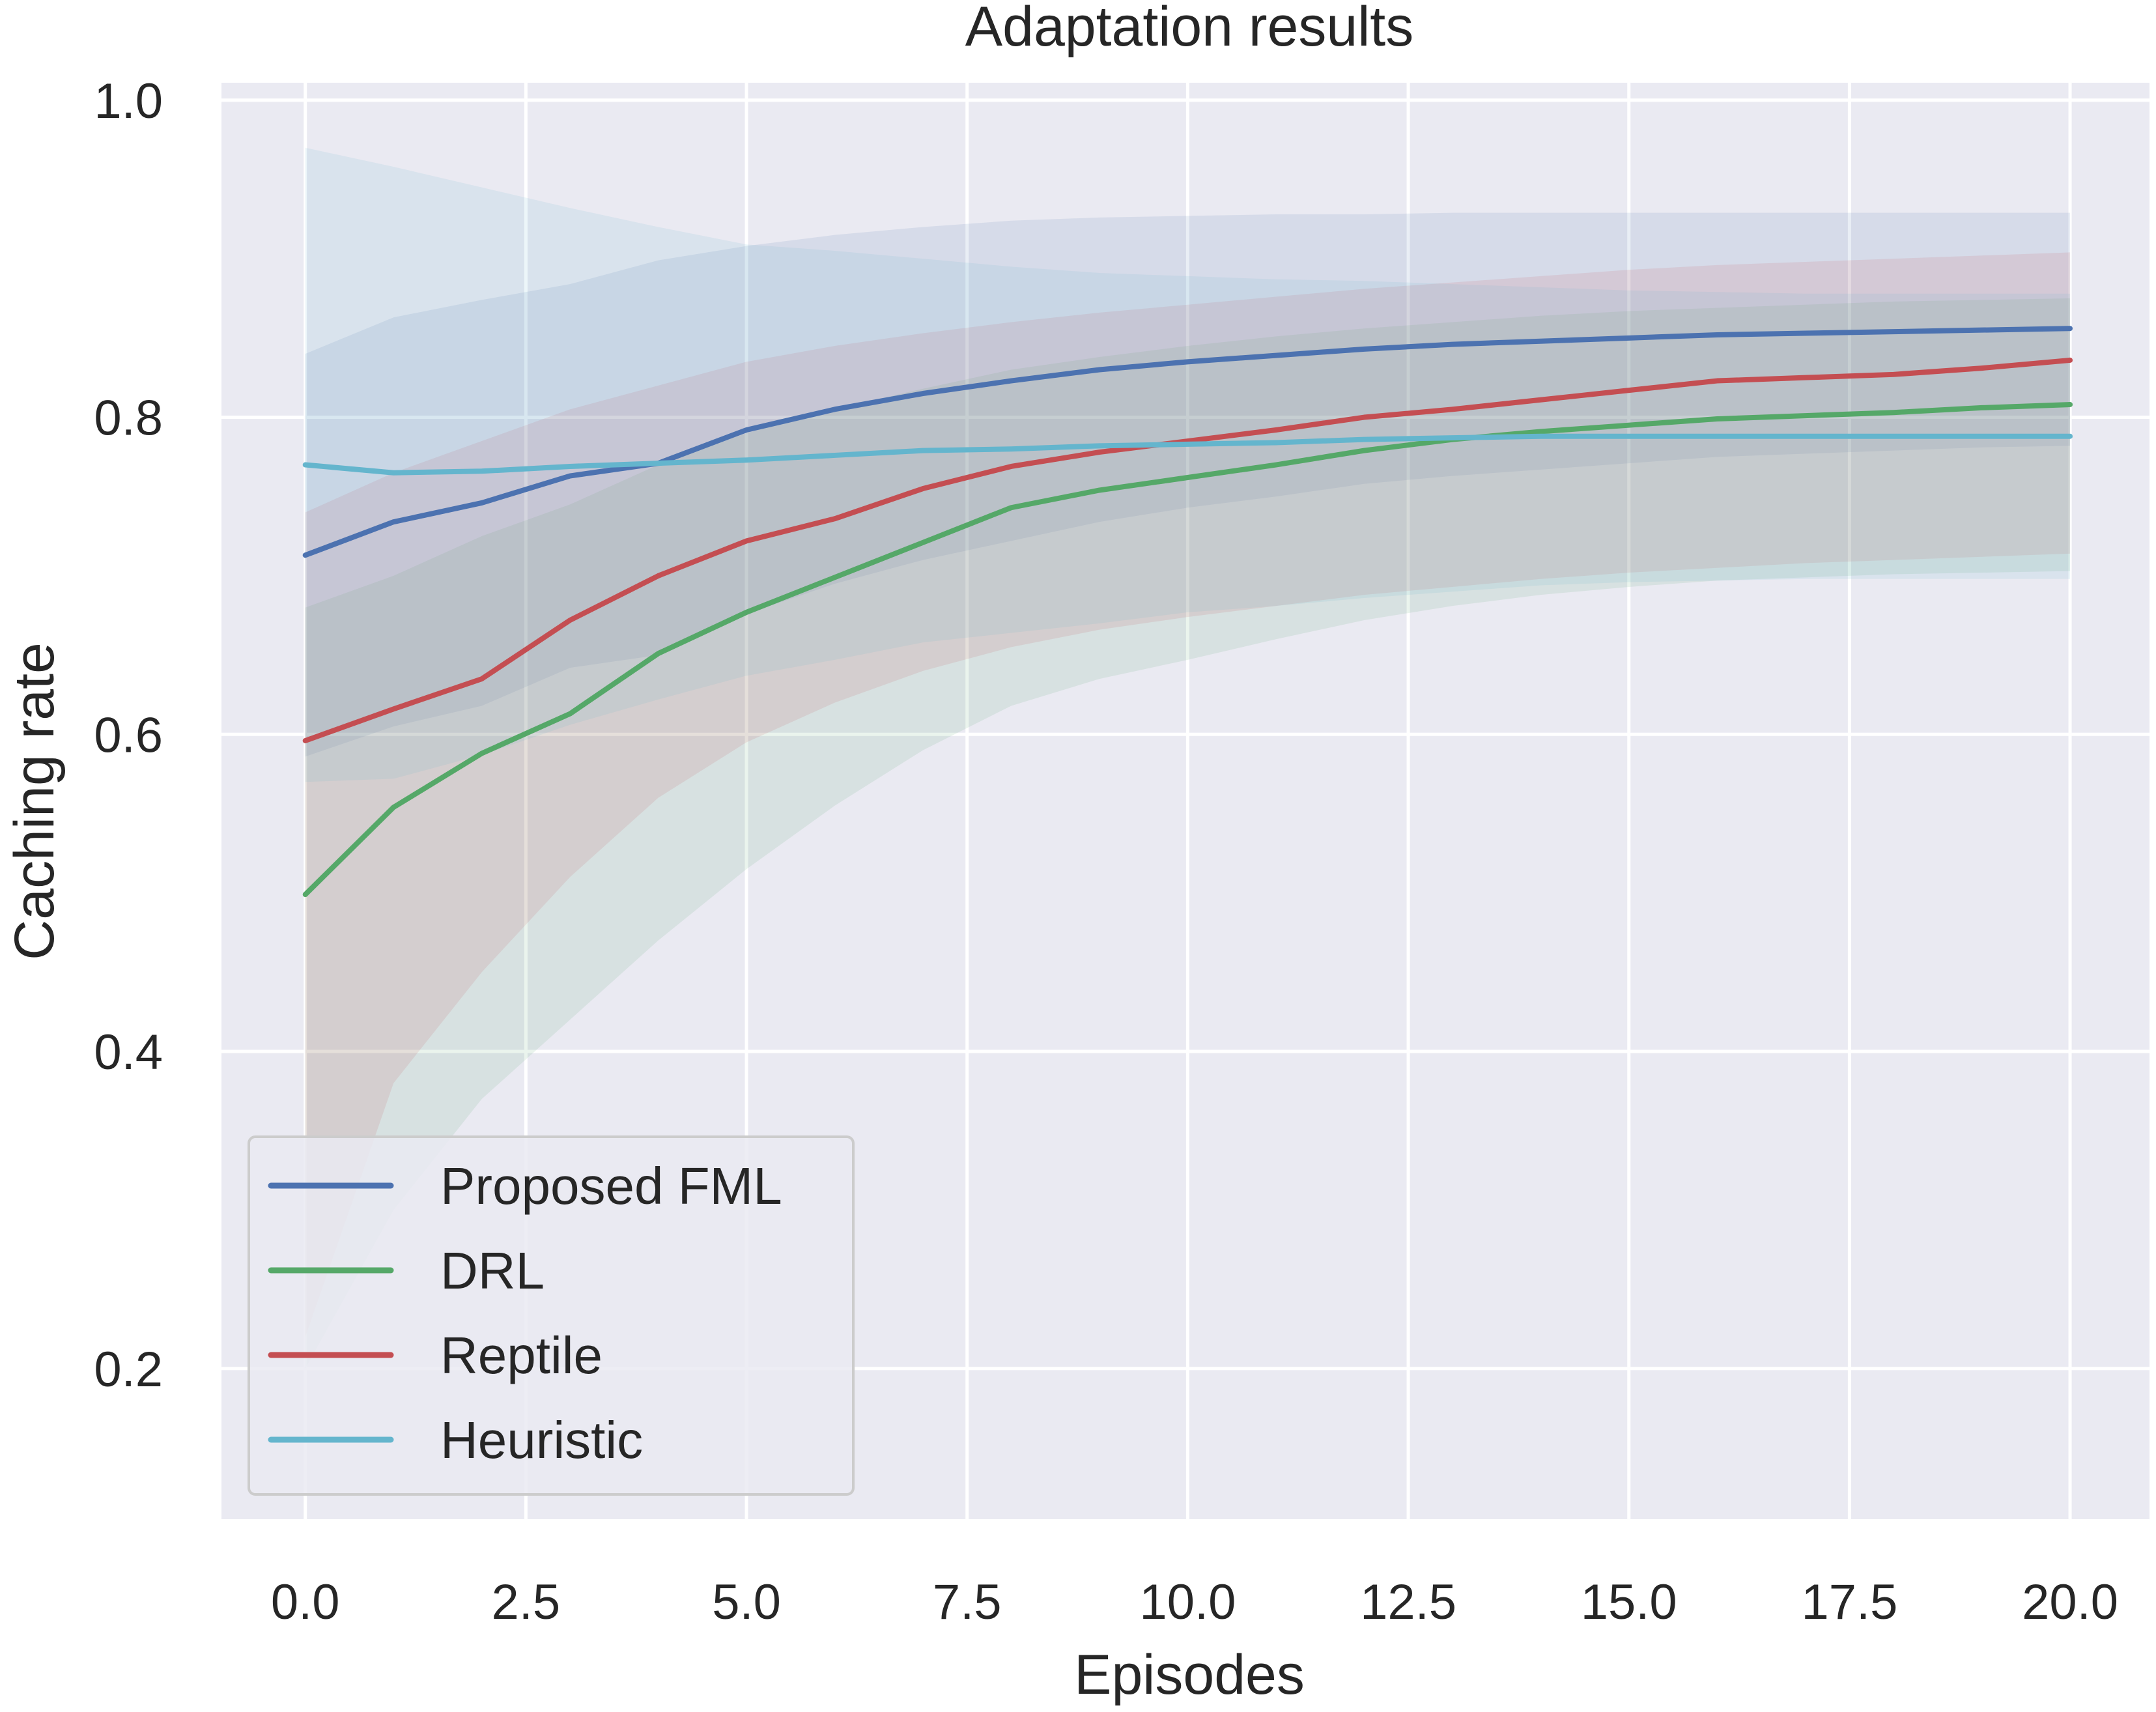 The width and height of the screenshot is (2156, 1712). What do you see at coordinates (747, 1602) in the screenshot?
I see `x-tick-label: 5.0` at bounding box center [747, 1602].